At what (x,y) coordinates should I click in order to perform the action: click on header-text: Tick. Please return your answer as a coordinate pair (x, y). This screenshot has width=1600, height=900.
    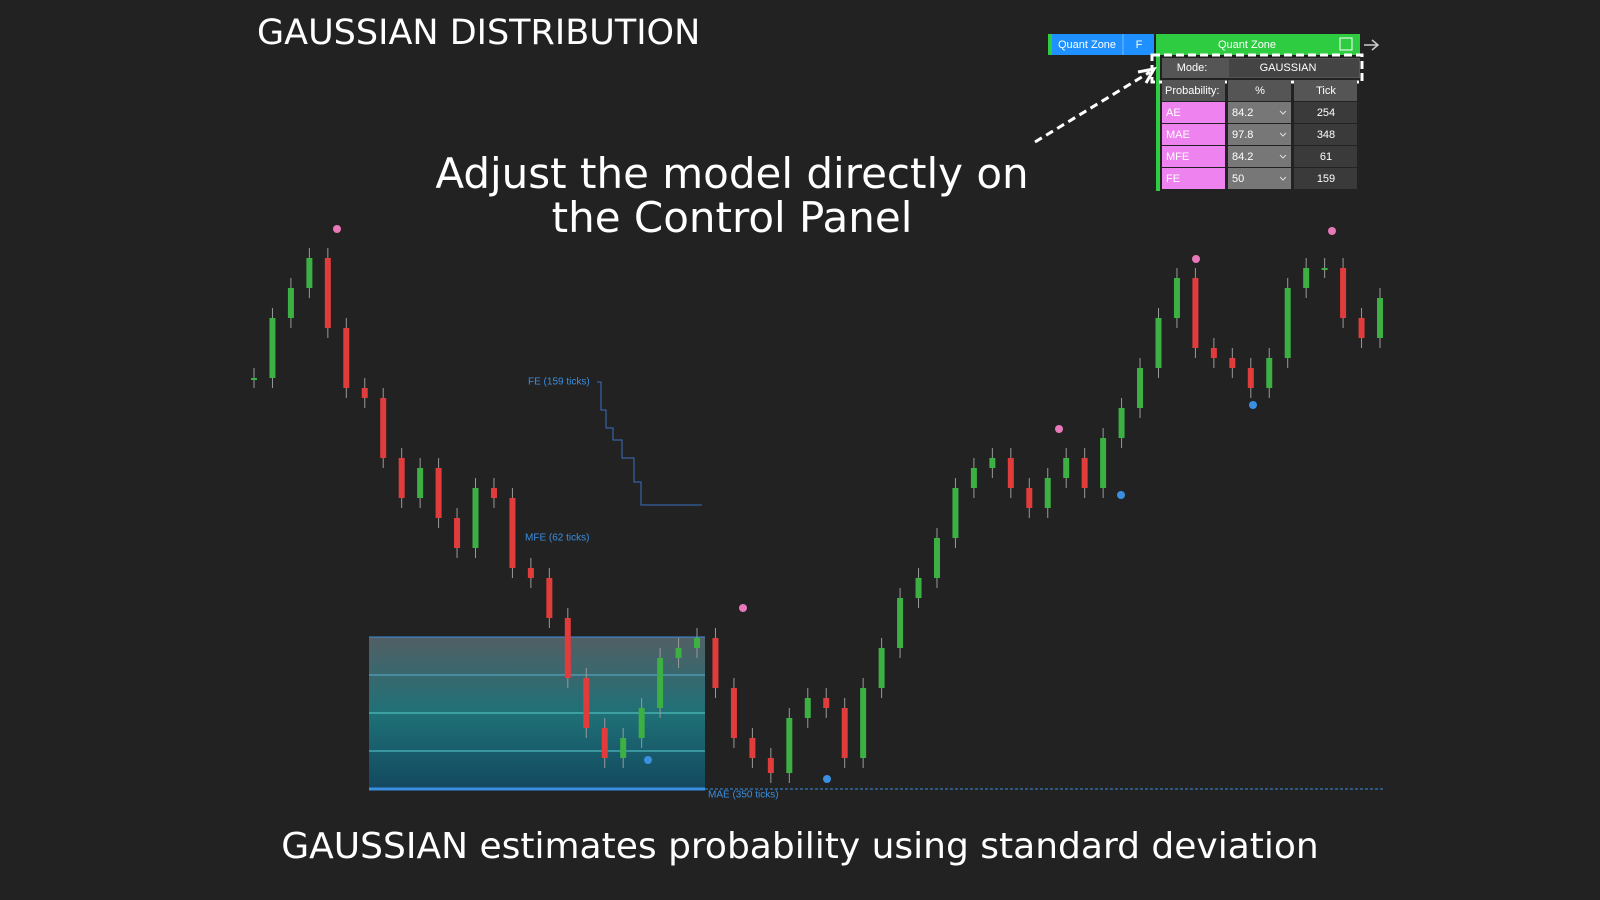
    Looking at the image, I should click on (1326, 91).